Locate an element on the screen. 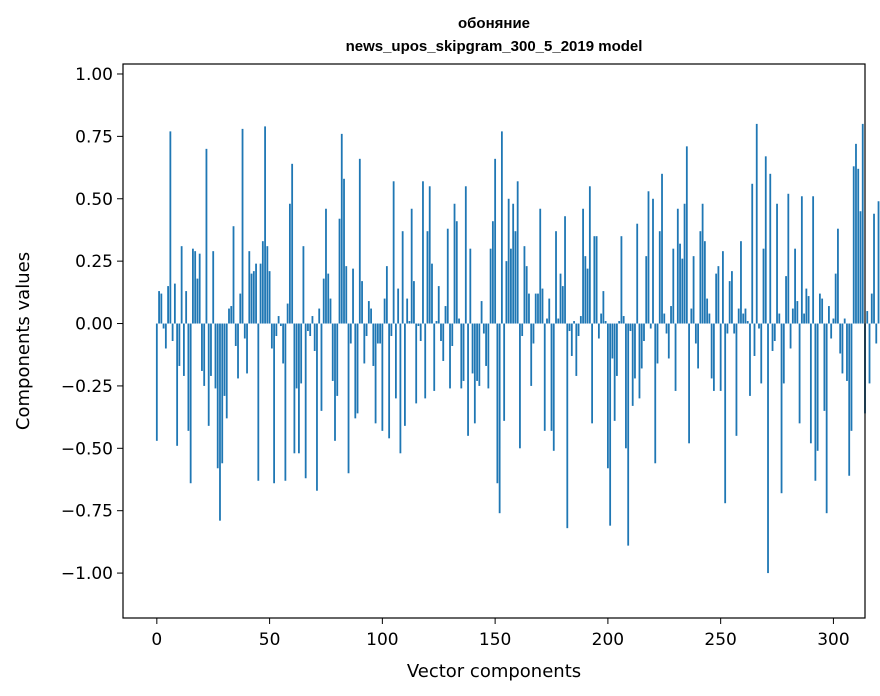 Image resolution: width=880 pixels, height=696 pixels. y-tick-label: 0.00 is located at coordinates (94, 325).